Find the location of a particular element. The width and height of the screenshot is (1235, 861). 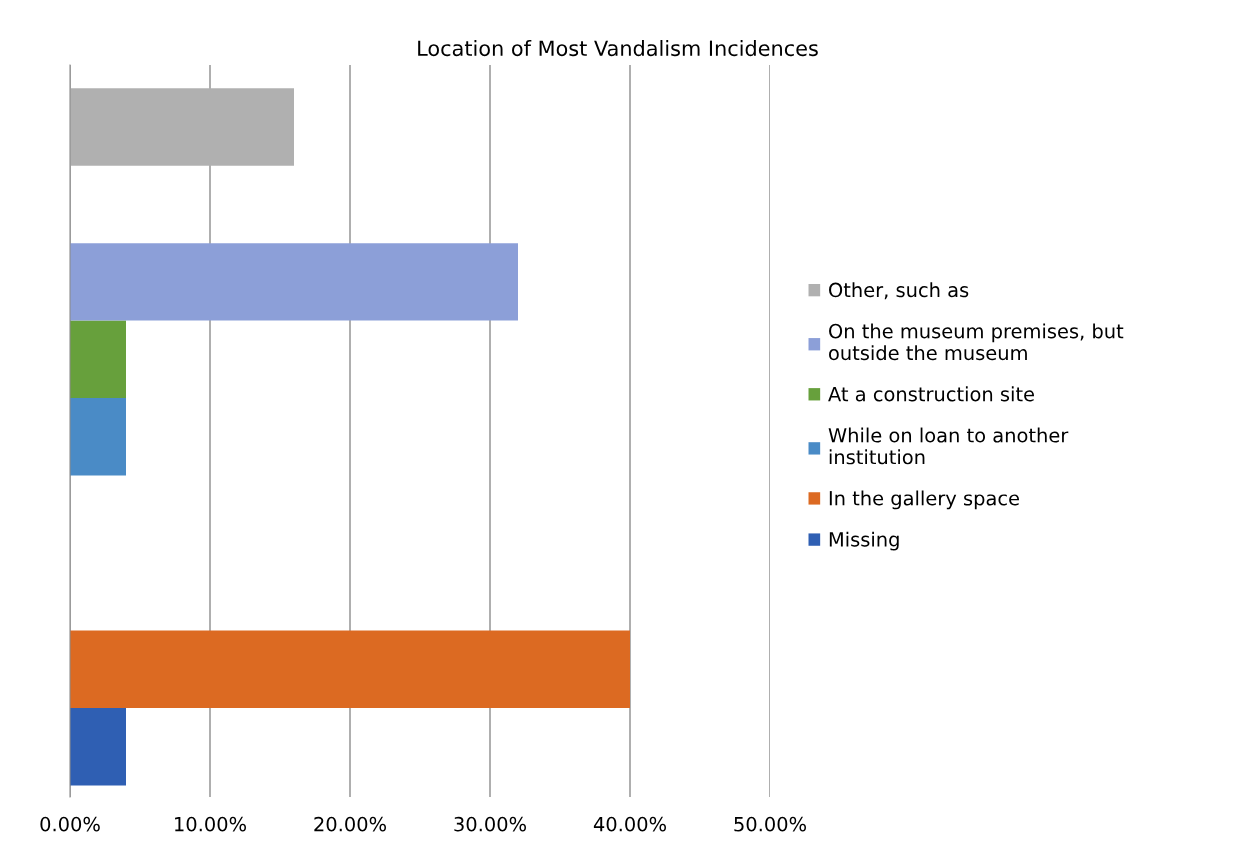

x-tick-label: 0.00% is located at coordinates (70, 824).